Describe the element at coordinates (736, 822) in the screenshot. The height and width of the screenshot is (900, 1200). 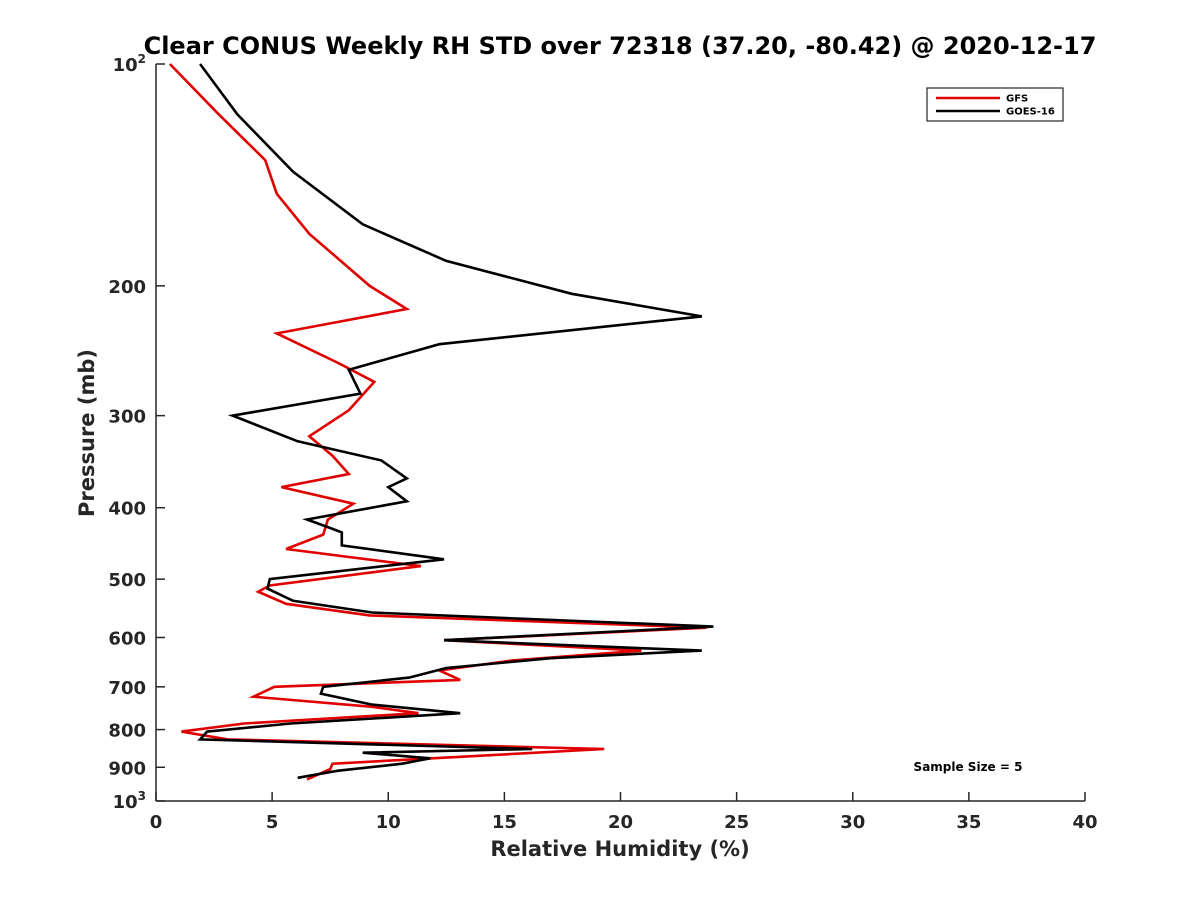
I see `x-tick-label: 25` at that location.